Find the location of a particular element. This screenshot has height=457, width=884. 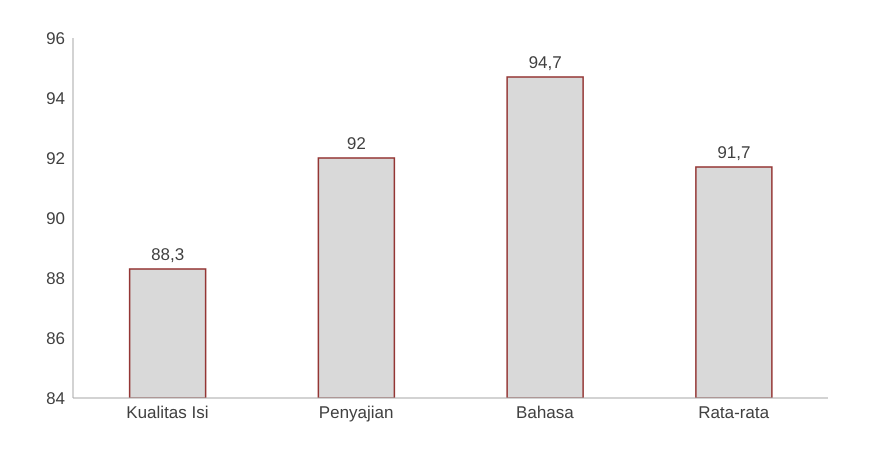

y-tick-label: 94 is located at coordinates (55, 98).